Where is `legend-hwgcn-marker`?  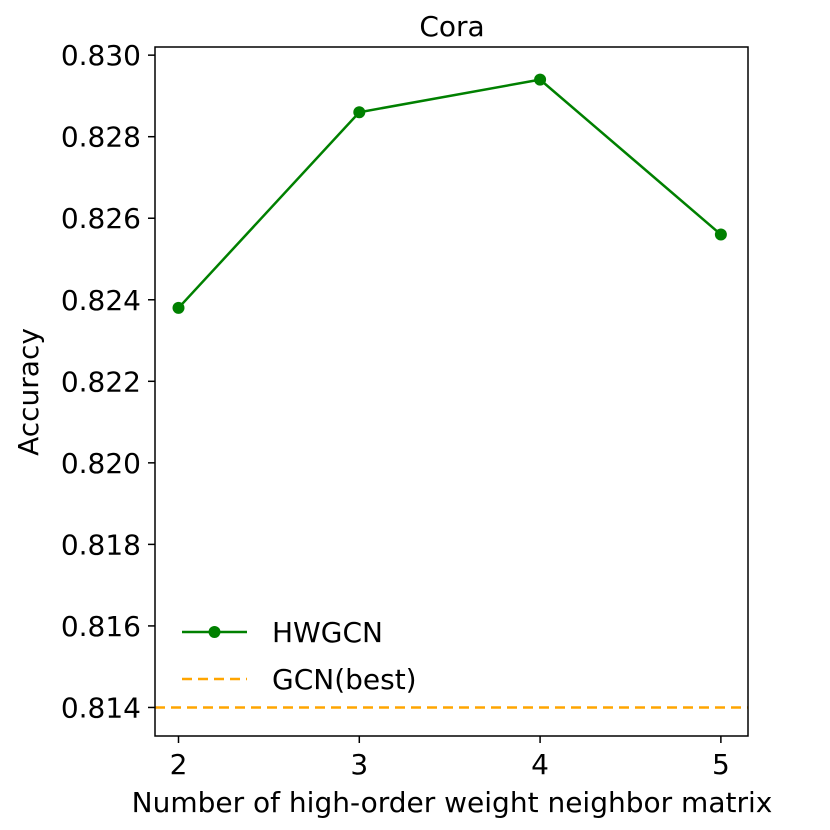 legend-hwgcn-marker is located at coordinates (214, 632).